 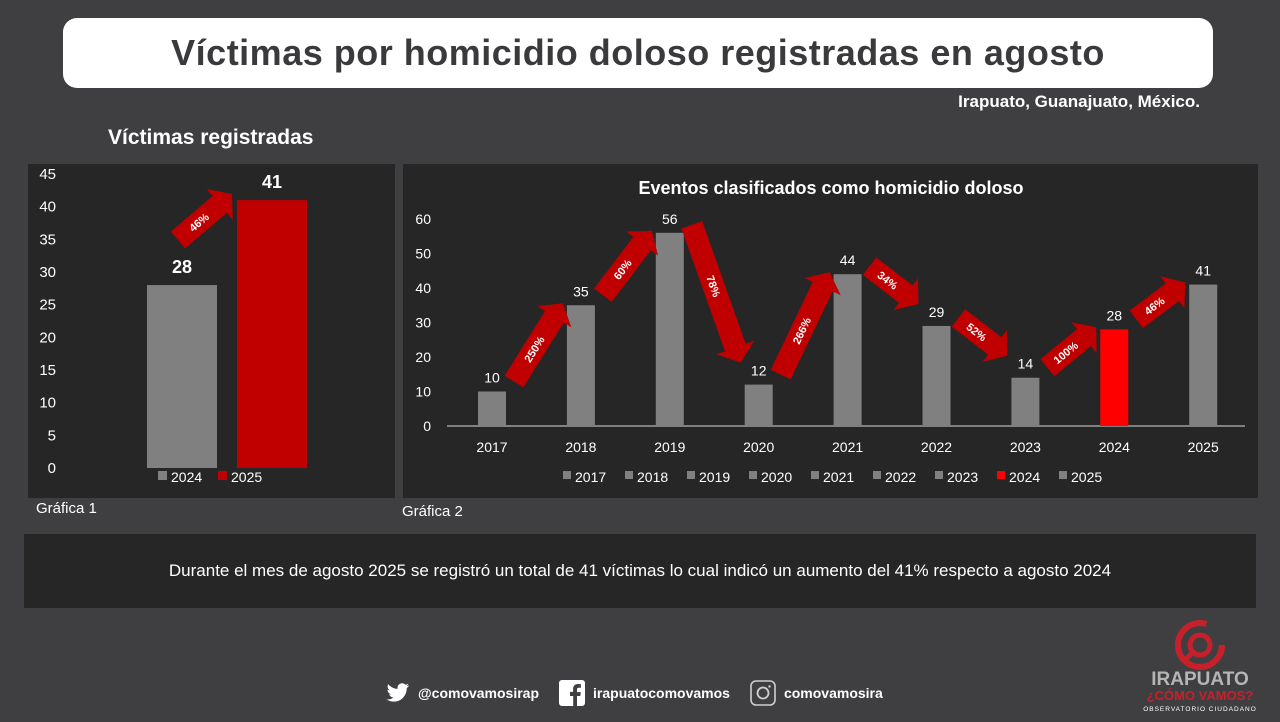 I want to click on bar-2018, so click(x=580, y=365).